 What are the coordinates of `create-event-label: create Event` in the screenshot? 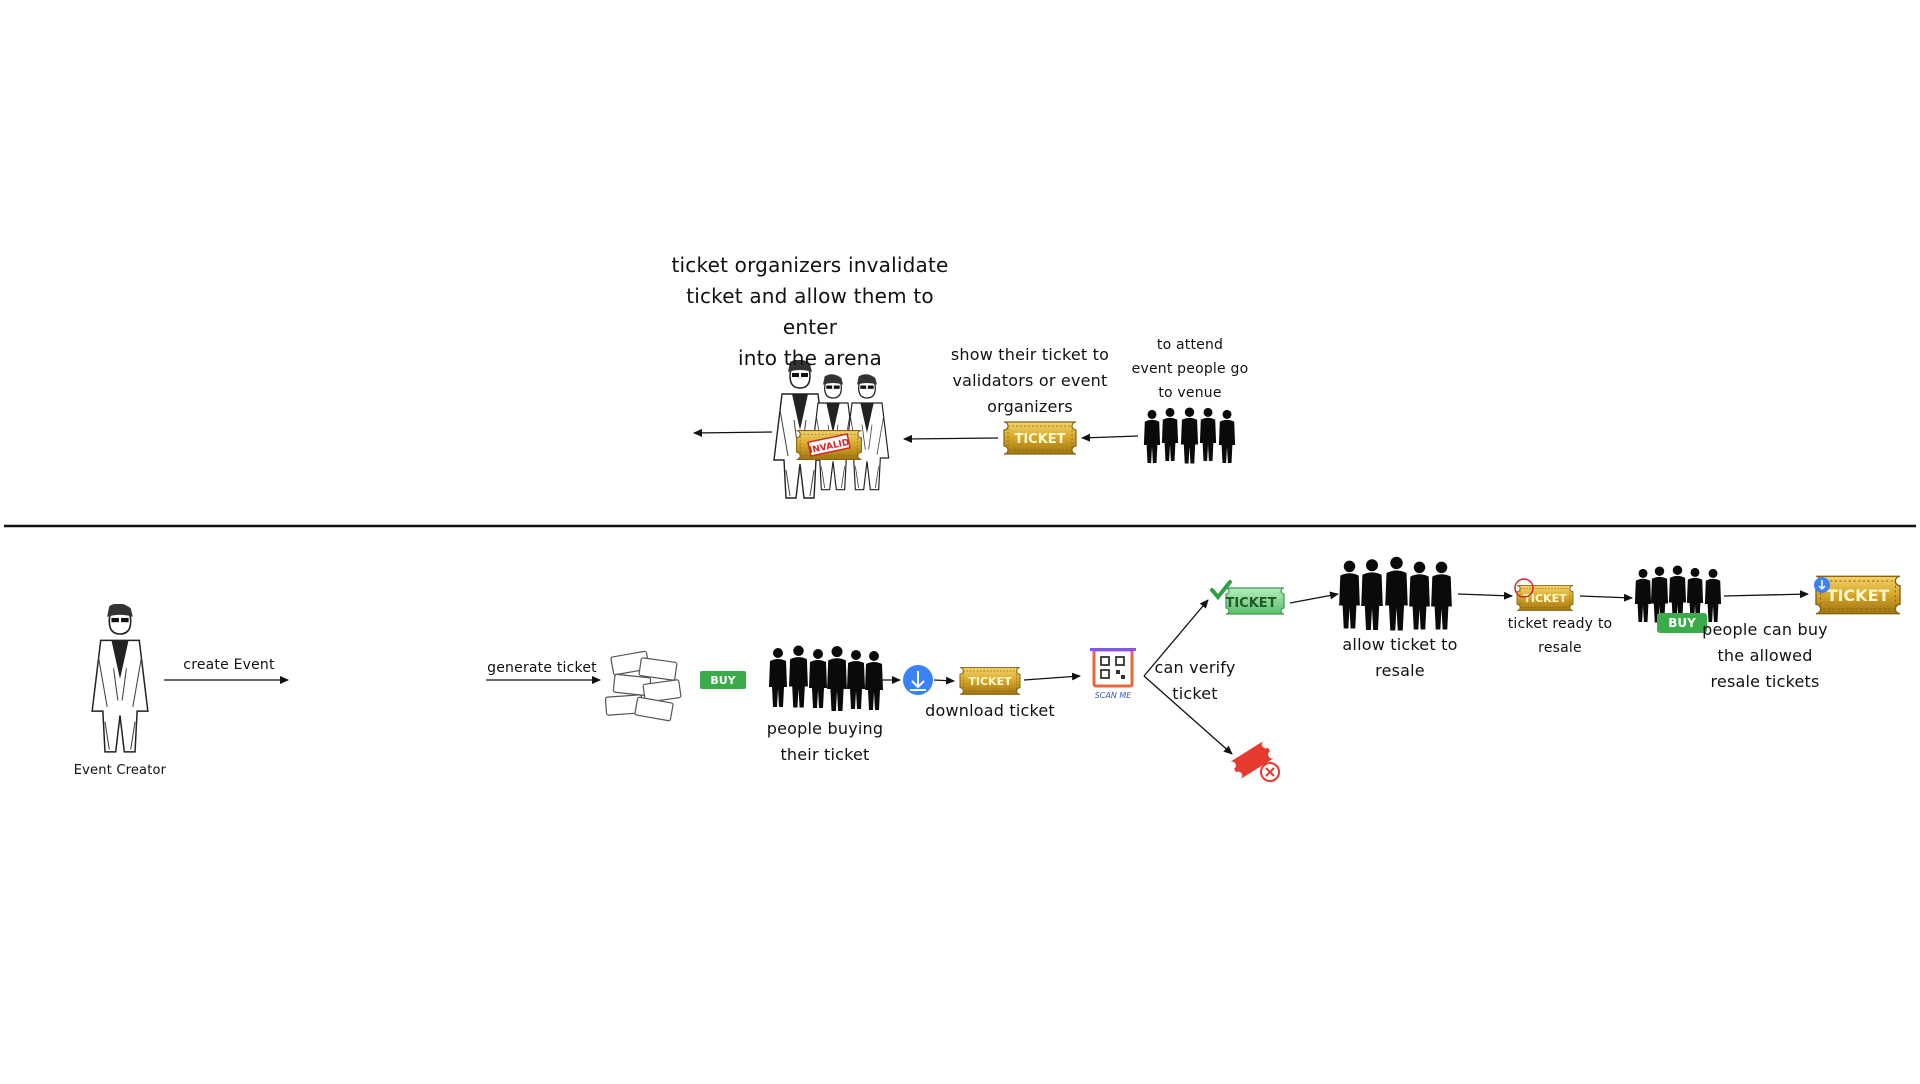 It's located at (229, 665).